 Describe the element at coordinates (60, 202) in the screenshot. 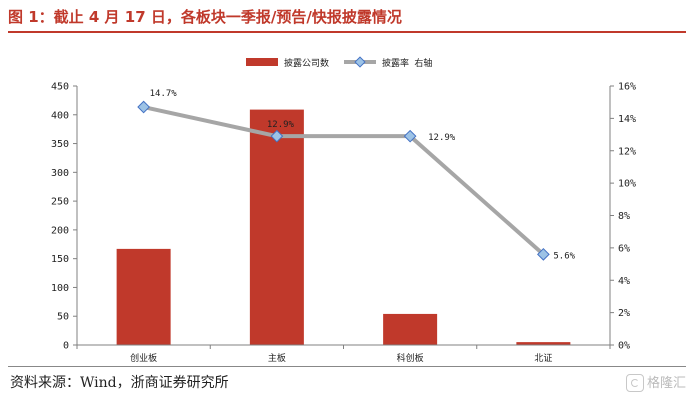

I see `left-tick-label-5: 250` at that location.